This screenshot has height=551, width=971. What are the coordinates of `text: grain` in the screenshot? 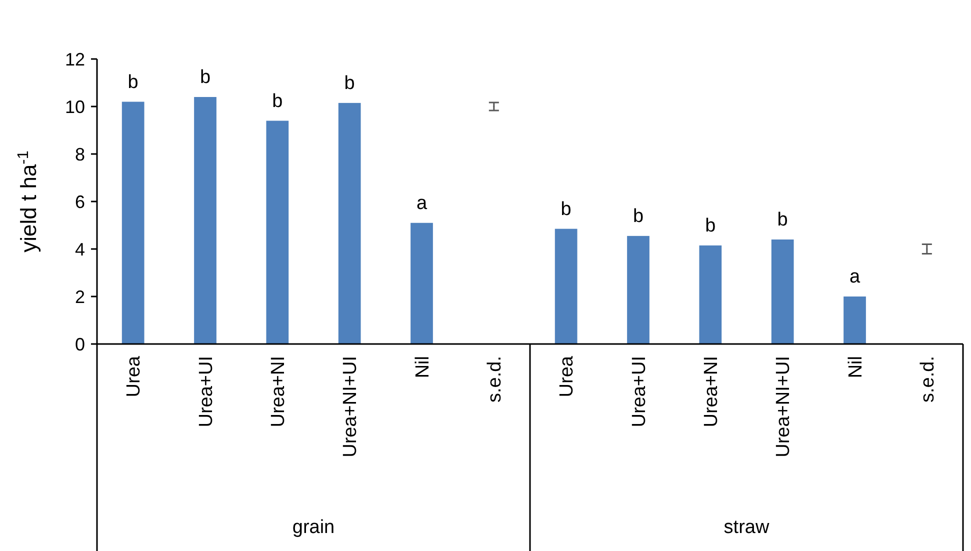 It's located at (313, 527).